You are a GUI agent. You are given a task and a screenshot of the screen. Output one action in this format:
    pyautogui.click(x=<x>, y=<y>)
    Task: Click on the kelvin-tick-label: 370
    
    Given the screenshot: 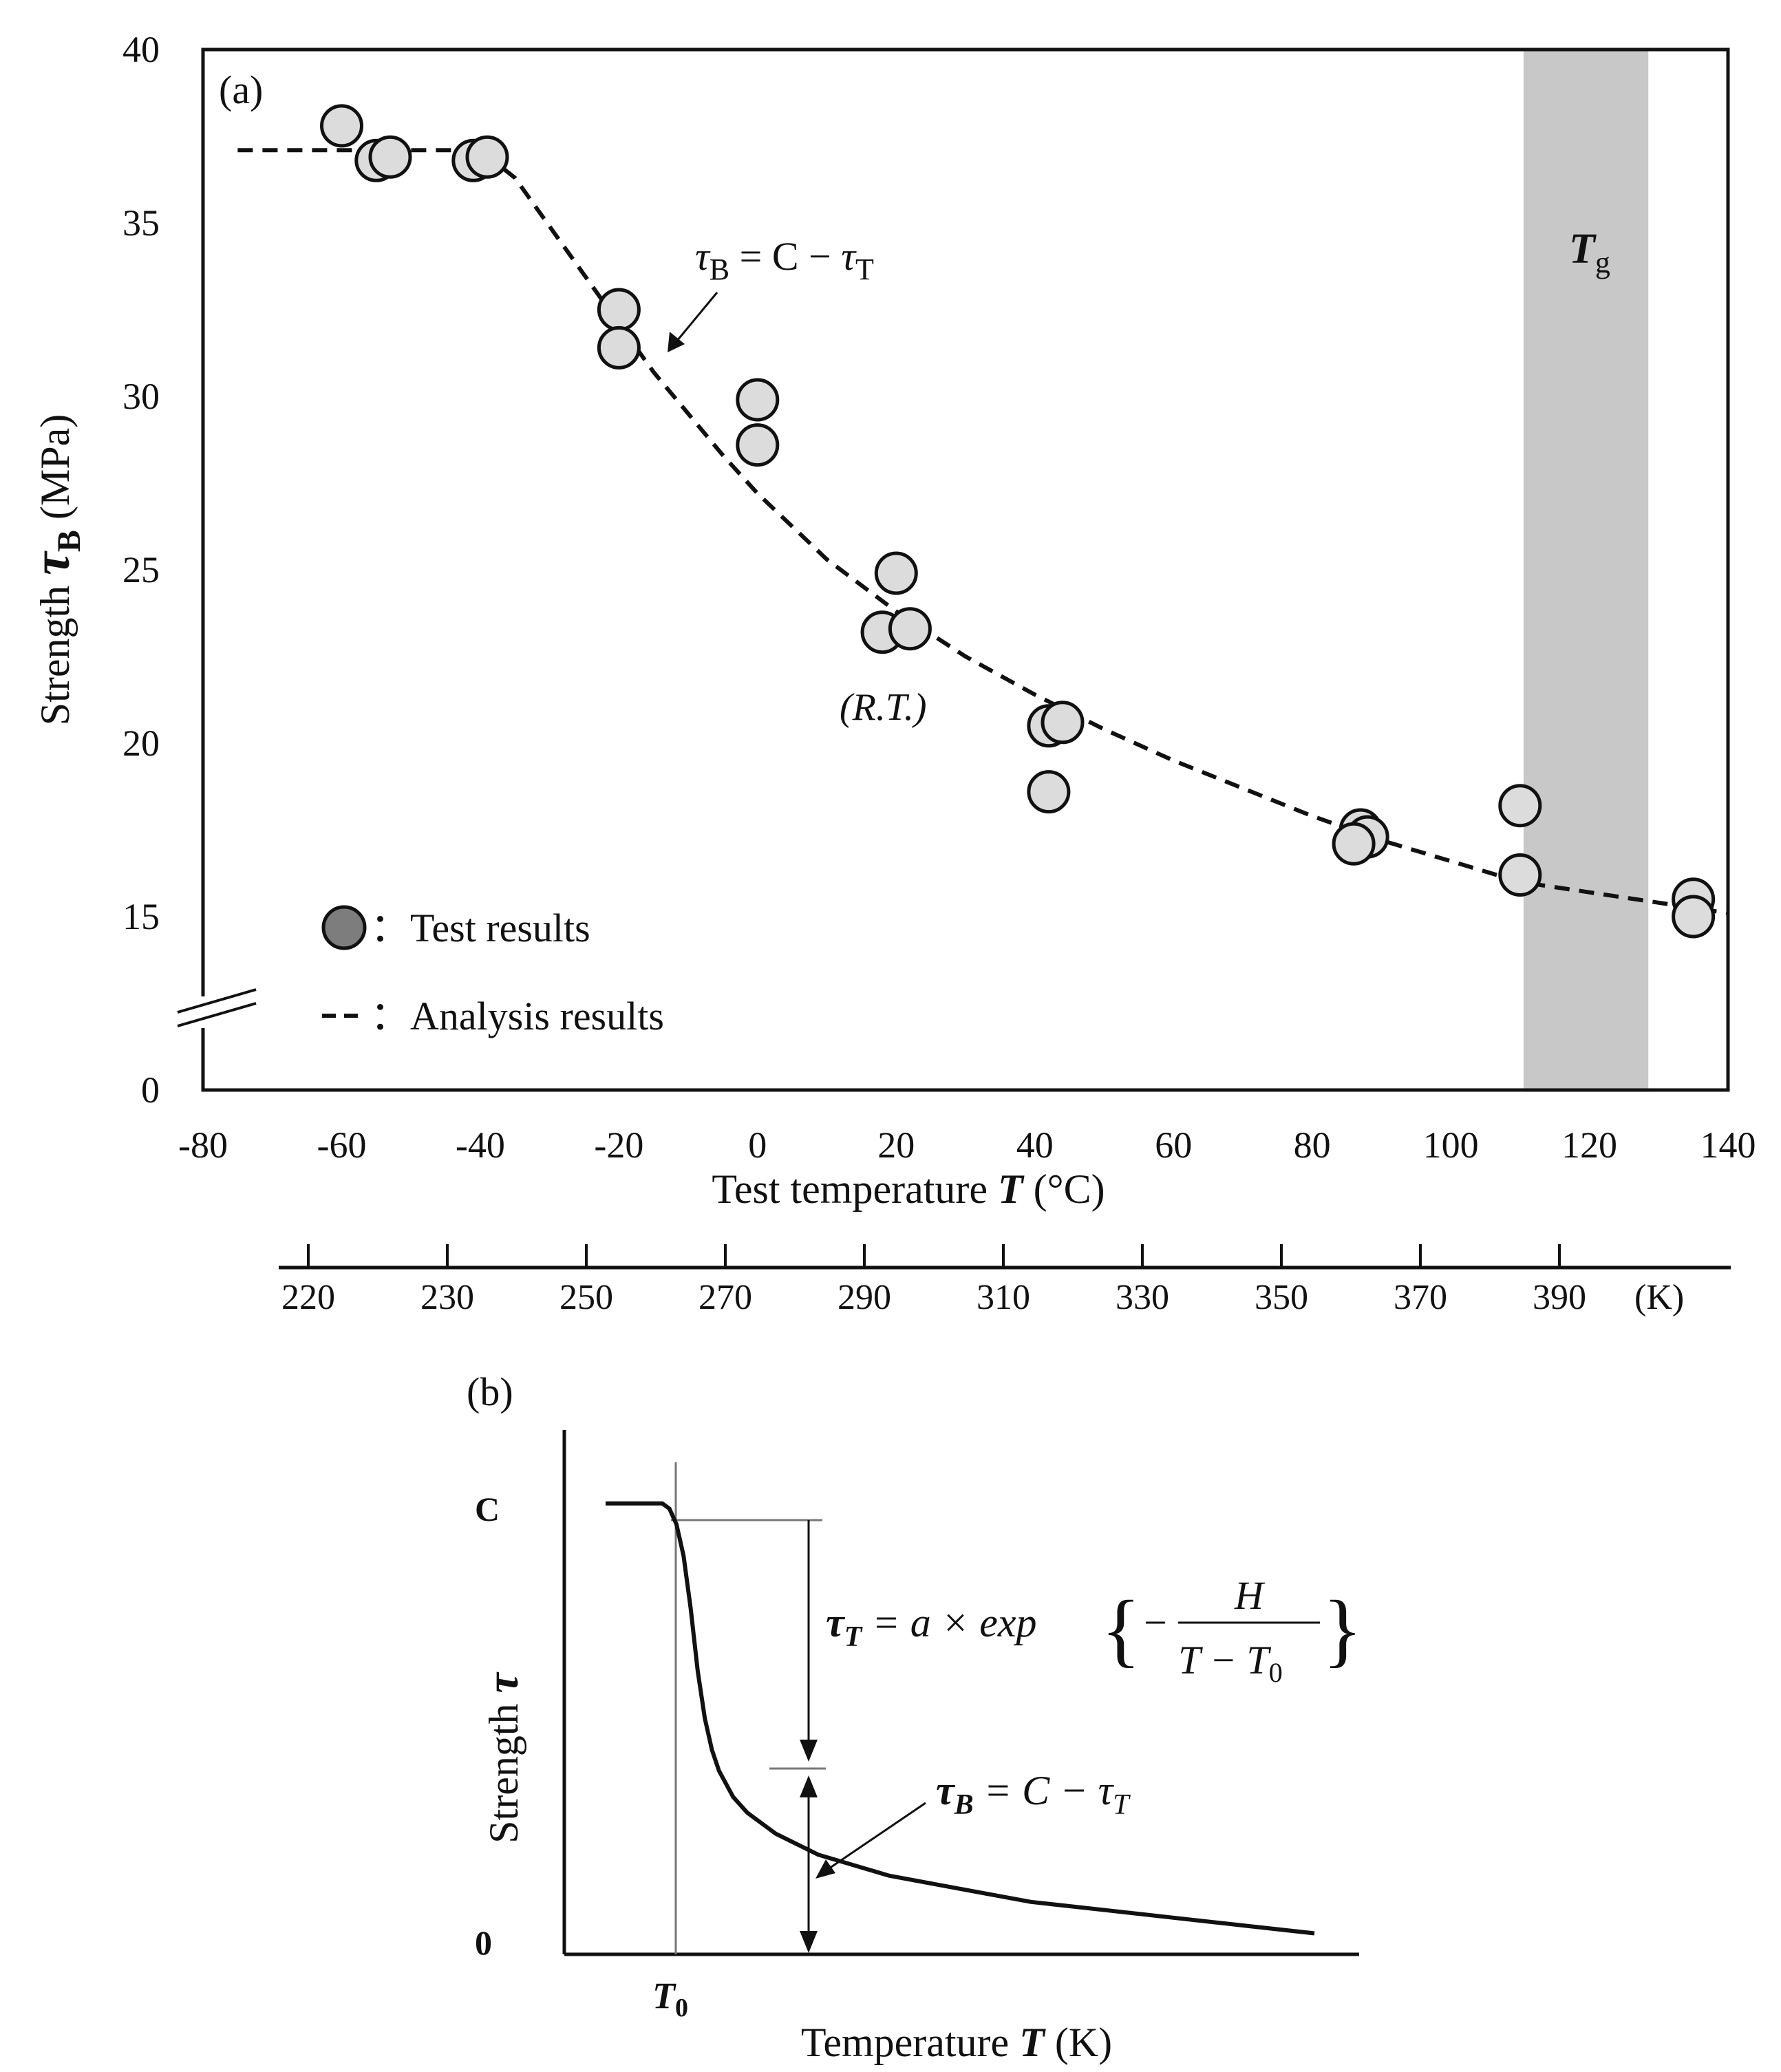 What is the action you would take?
    pyautogui.click(x=1420, y=1297)
    